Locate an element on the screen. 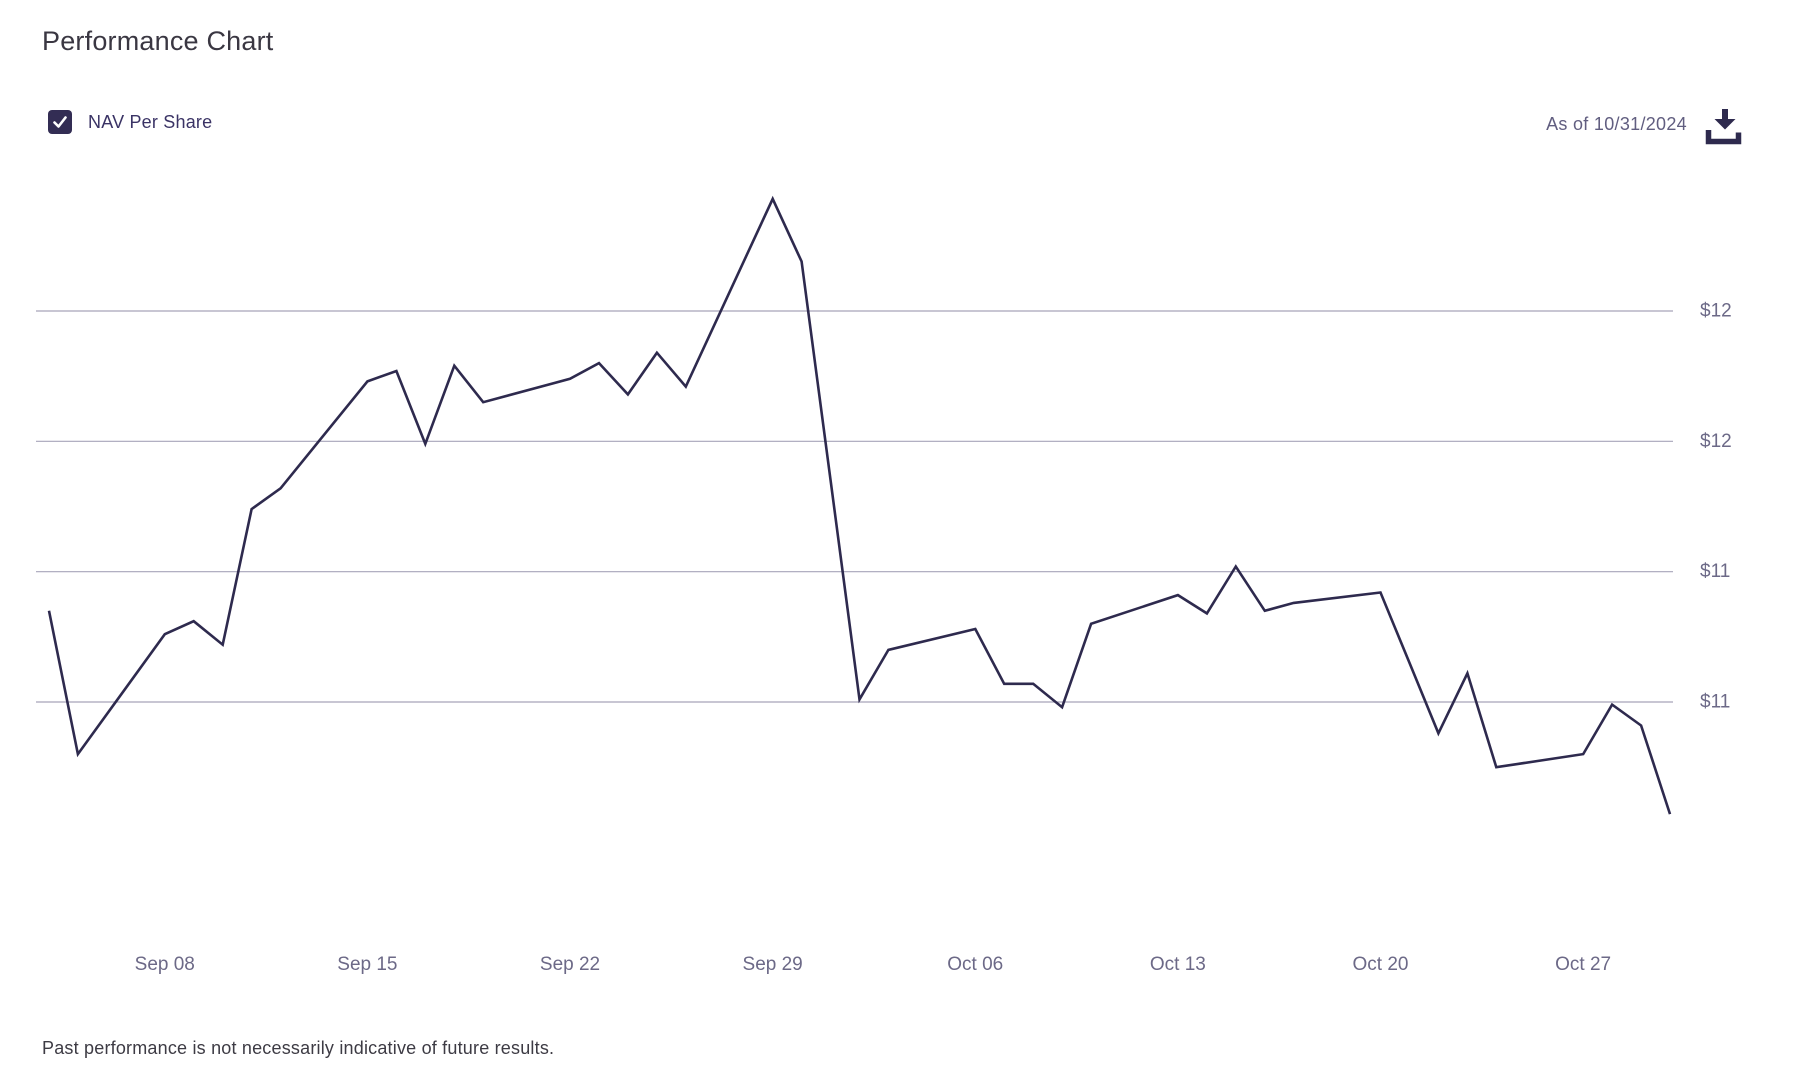  nav-per-share-checkbox is located at coordinates (60, 122).